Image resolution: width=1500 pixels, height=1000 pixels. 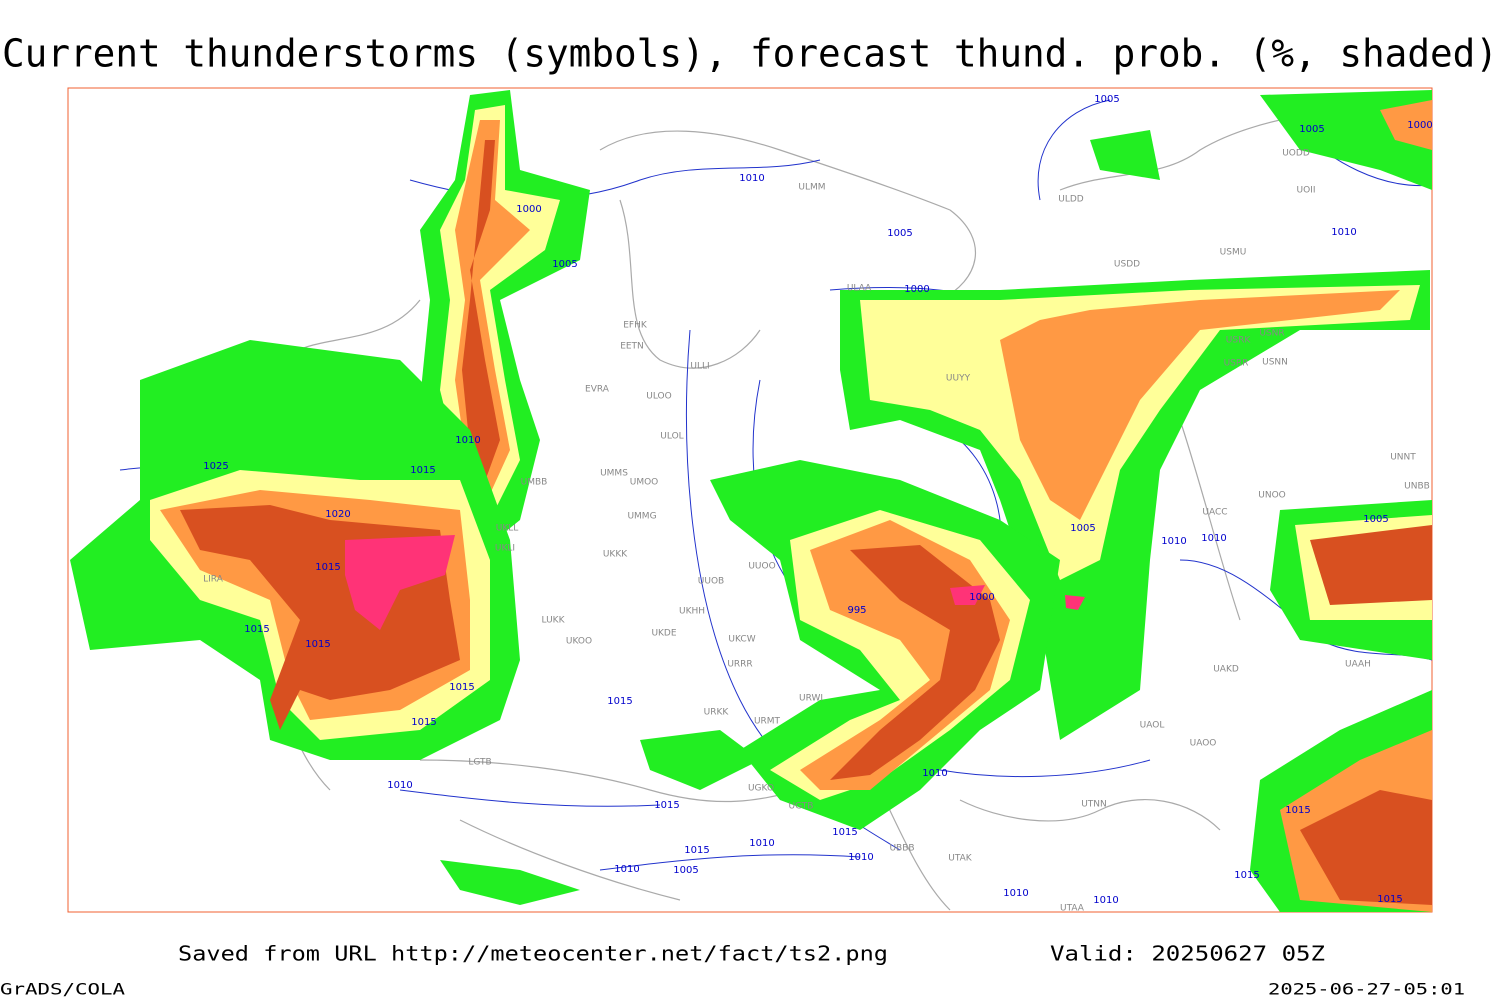 What do you see at coordinates (635, 326) in the screenshot?
I see `station-label: EFHK` at bounding box center [635, 326].